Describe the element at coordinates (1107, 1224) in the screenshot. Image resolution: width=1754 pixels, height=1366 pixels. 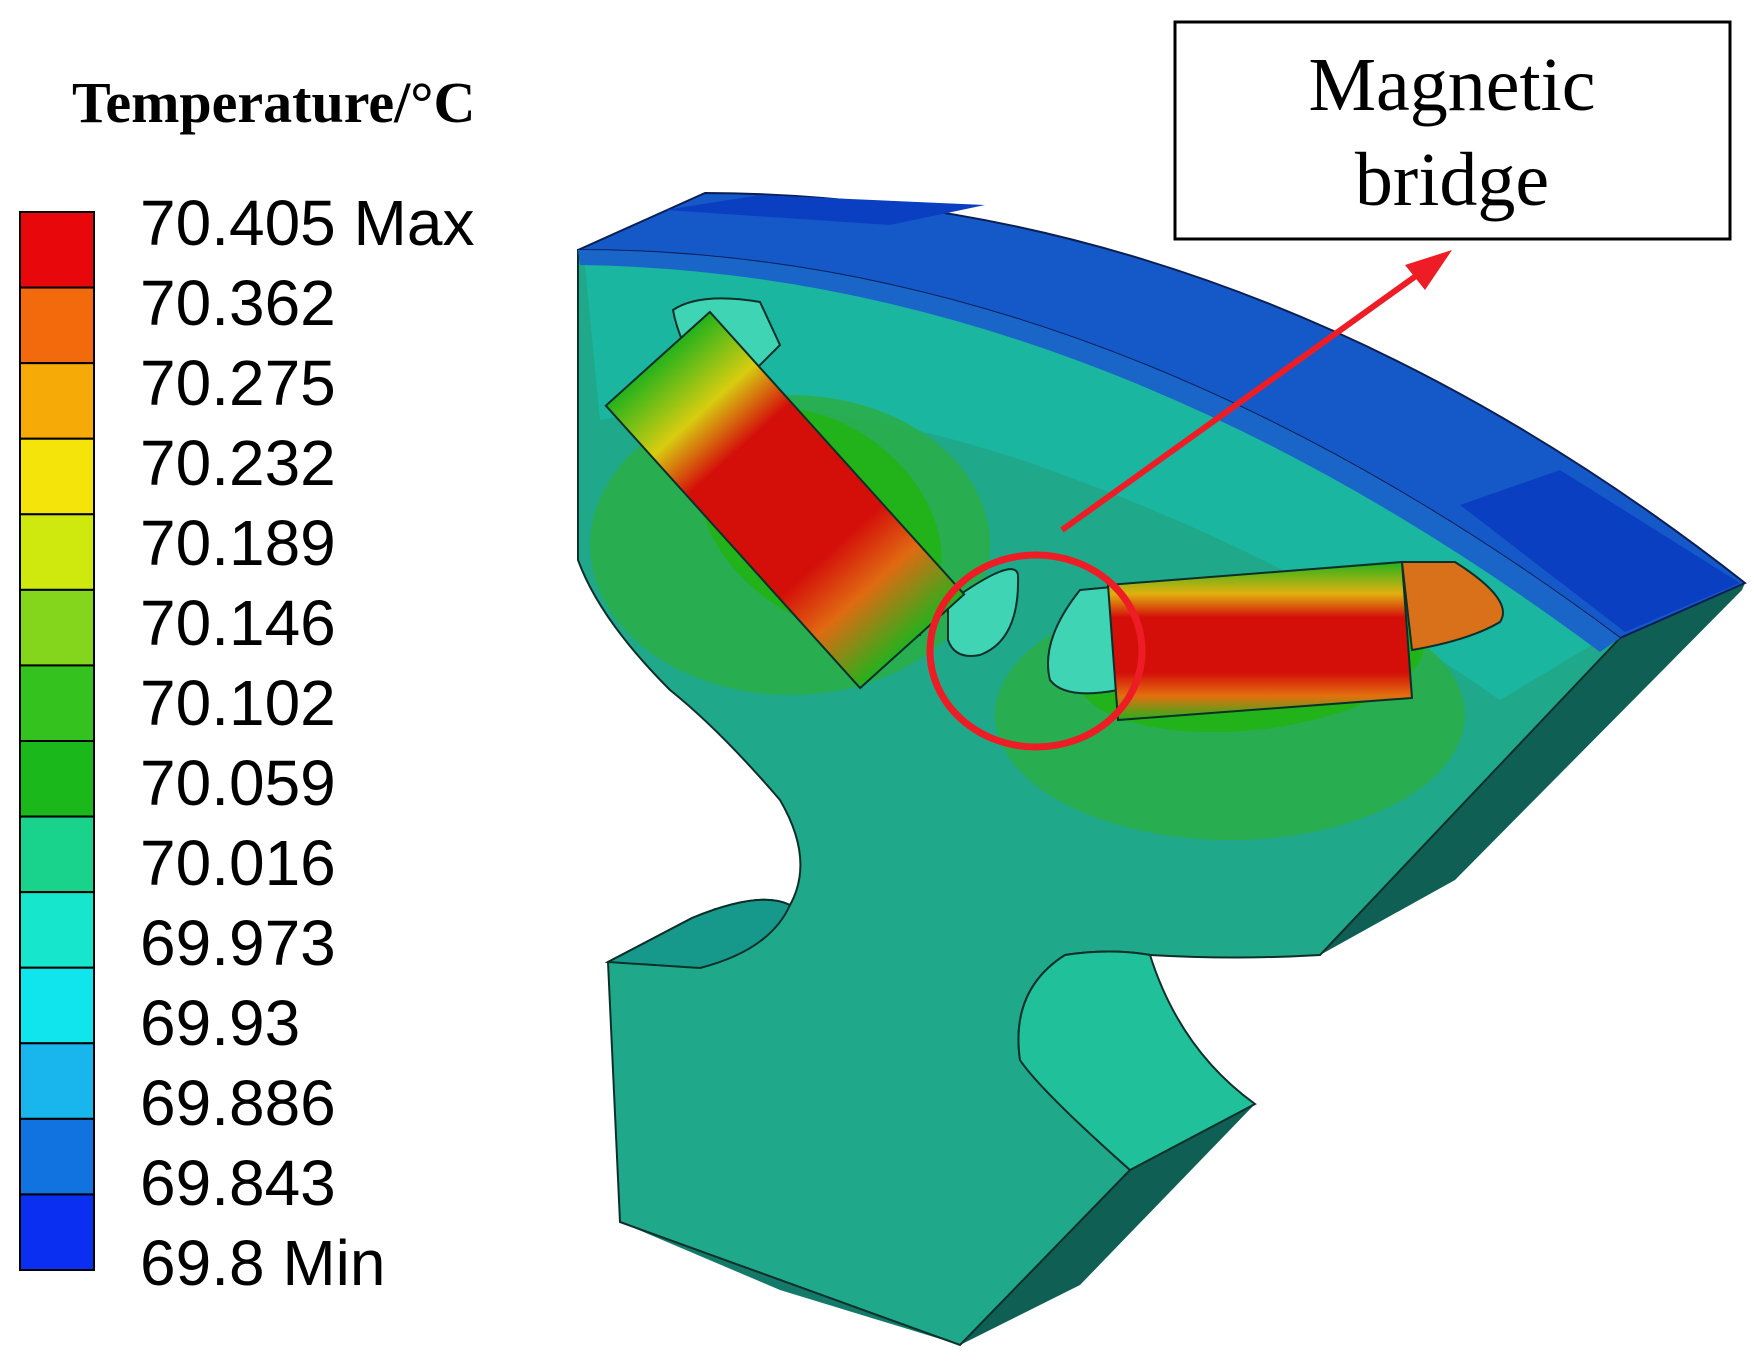
I see `rotor-bottom-right-face` at that location.